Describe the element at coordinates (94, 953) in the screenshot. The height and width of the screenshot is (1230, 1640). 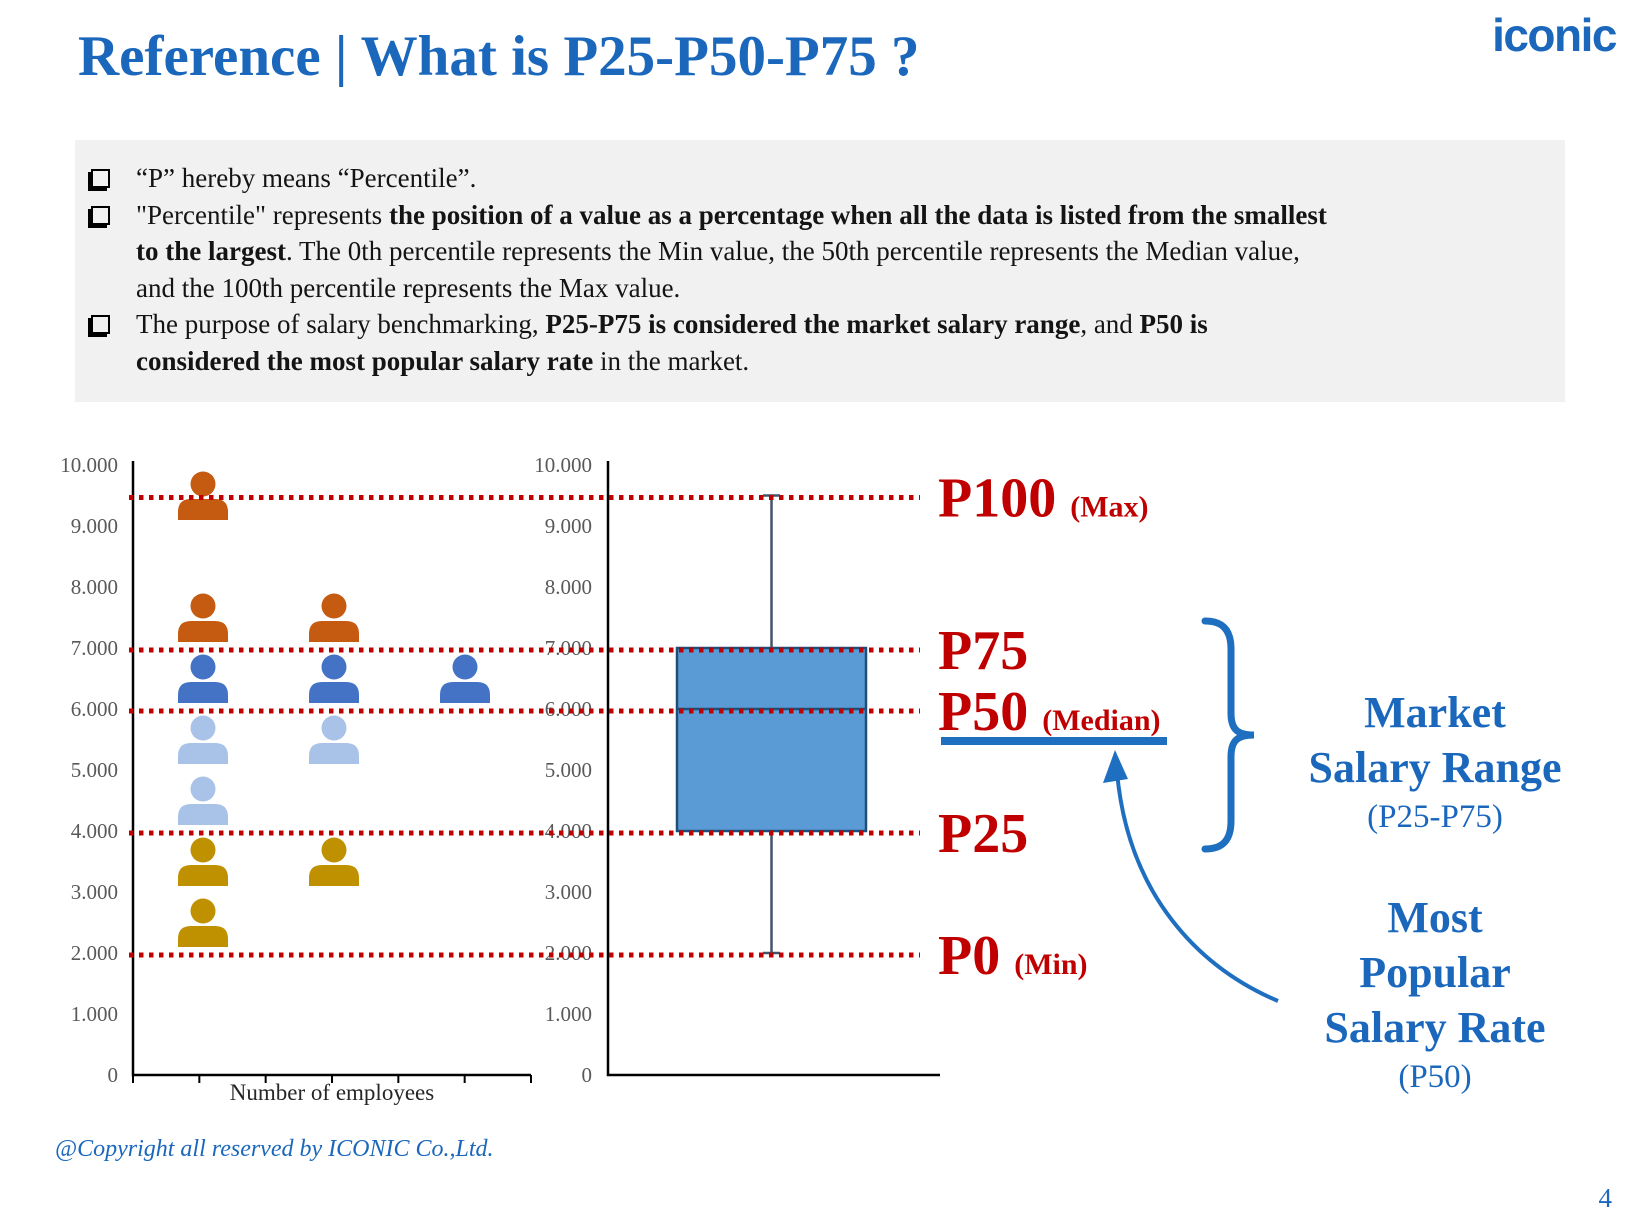
I see `employee-chart-ytick-label: 2.000` at that location.